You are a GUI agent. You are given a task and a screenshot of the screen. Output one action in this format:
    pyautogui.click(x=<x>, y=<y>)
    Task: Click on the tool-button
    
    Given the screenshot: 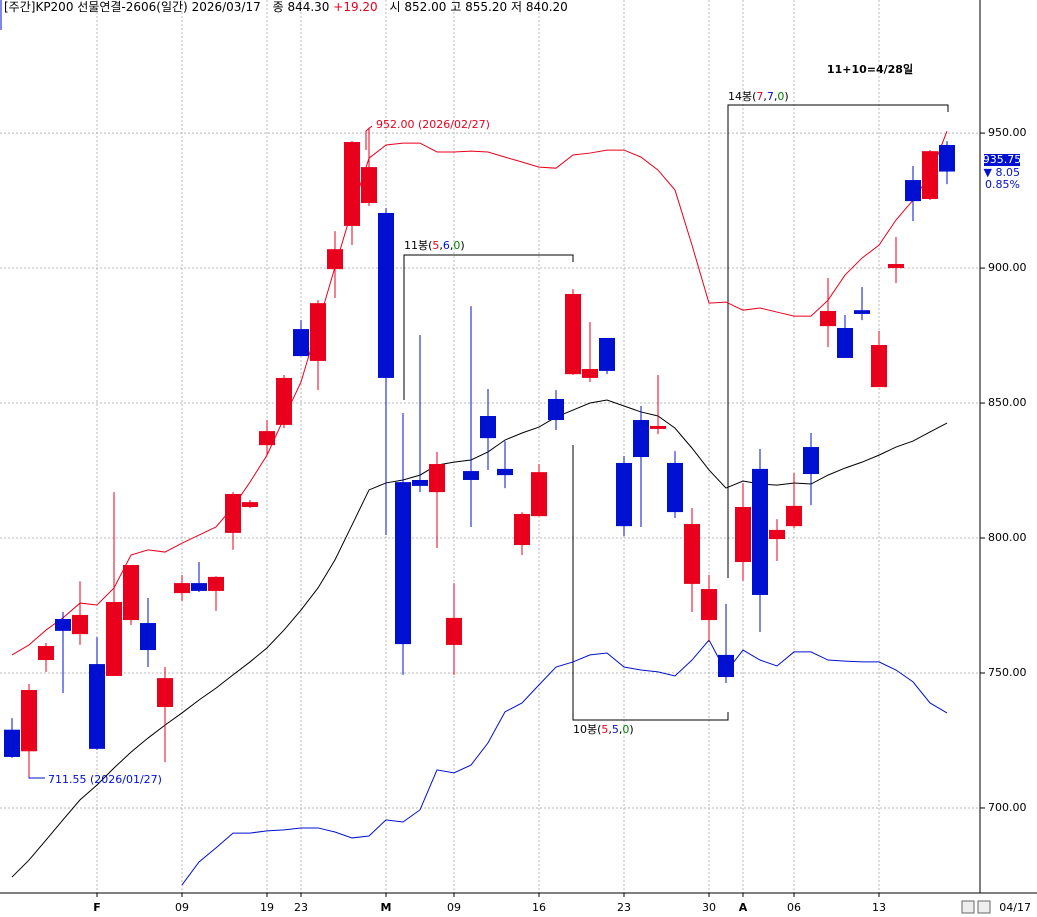 What is the action you would take?
    pyautogui.click(x=968, y=907)
    